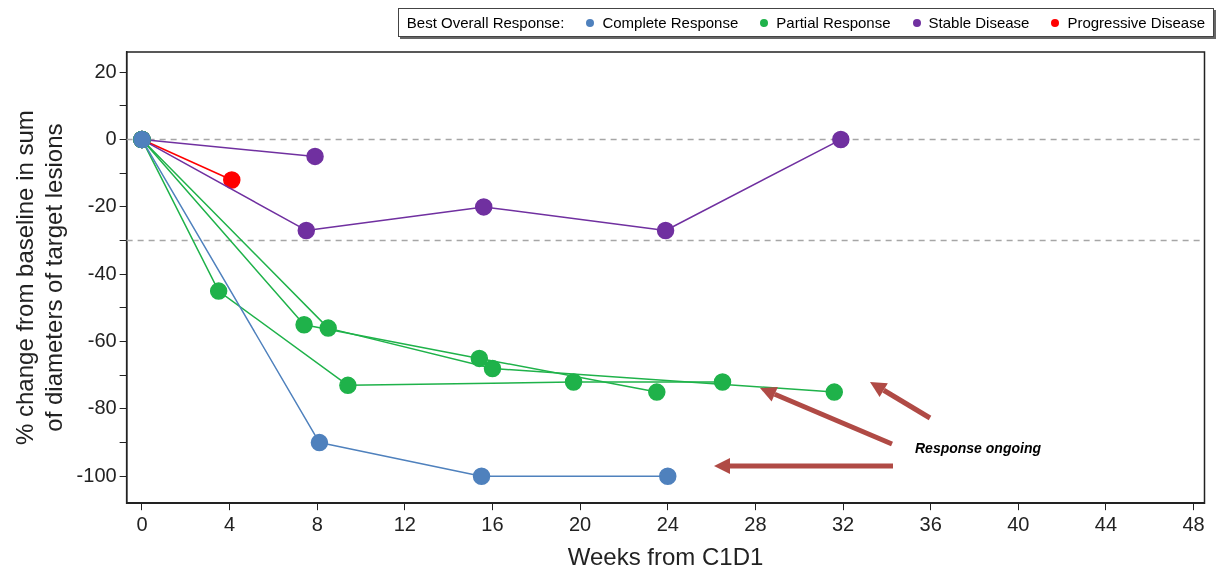  I want to click on x-tick-label: 28, so click(755, 523).